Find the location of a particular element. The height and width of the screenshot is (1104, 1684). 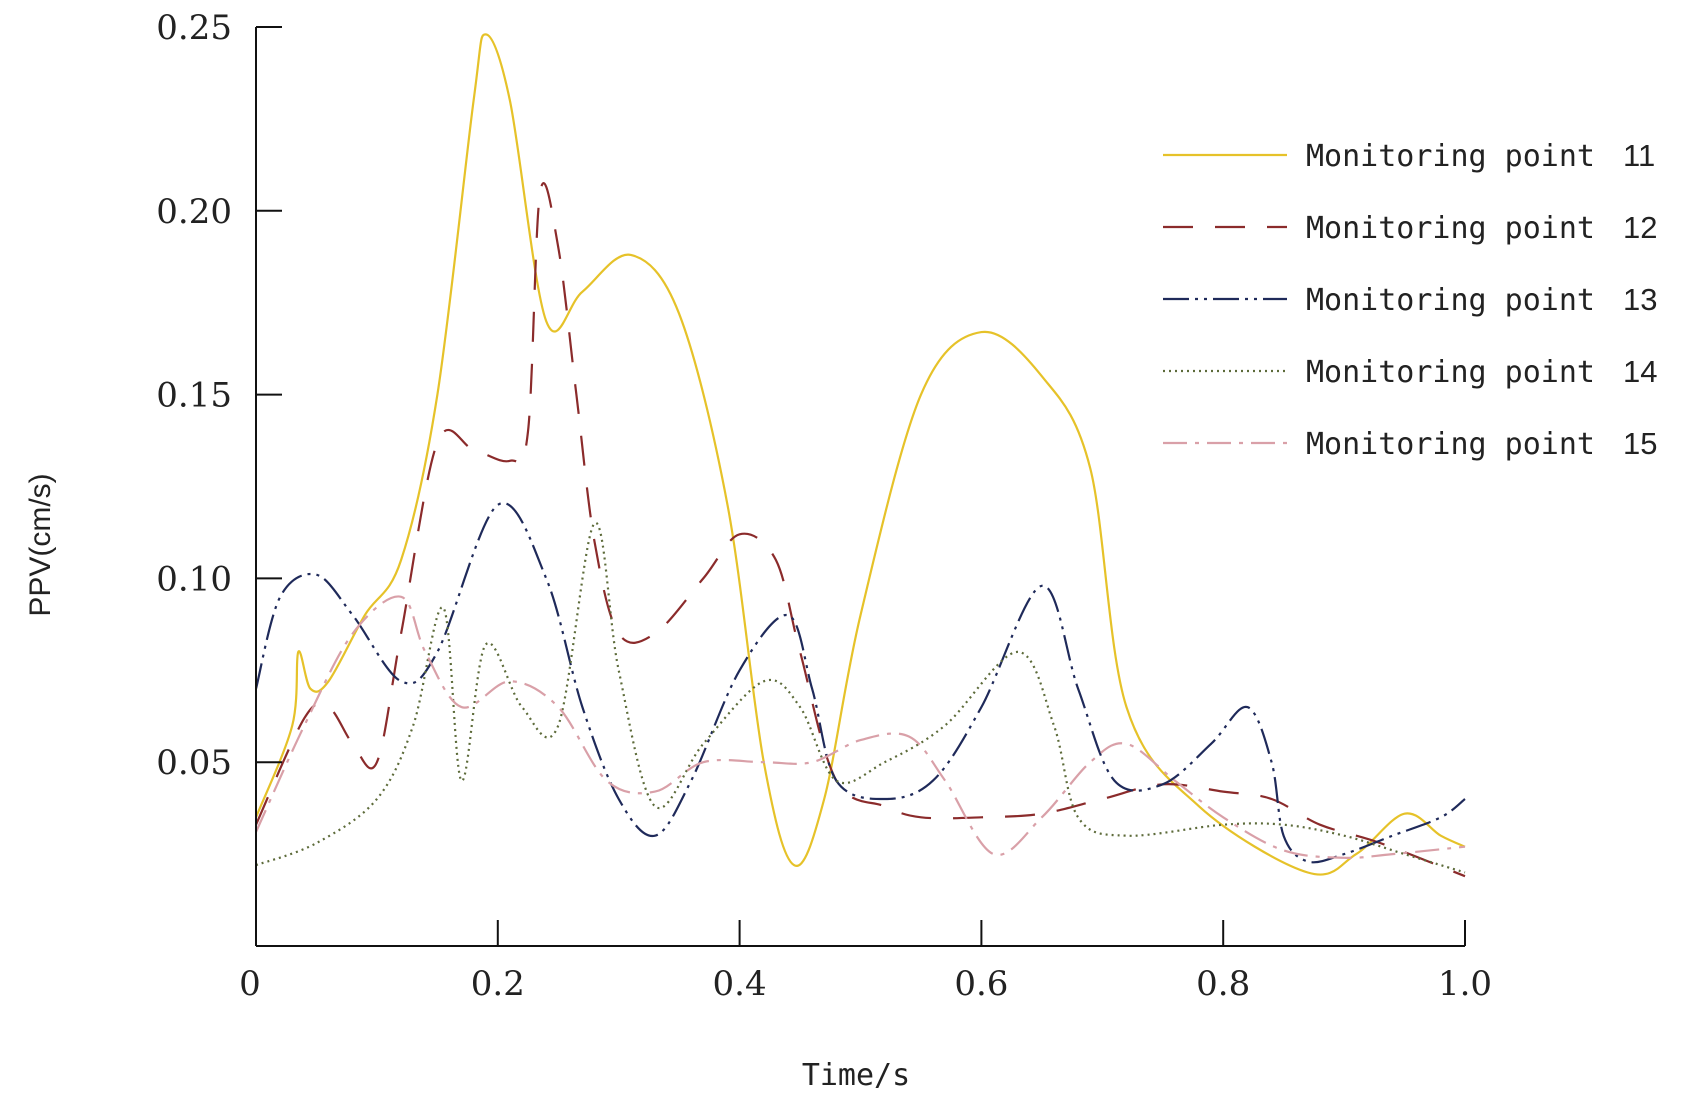

legend-number-13: 13 is located at coordinates (1640, 299).